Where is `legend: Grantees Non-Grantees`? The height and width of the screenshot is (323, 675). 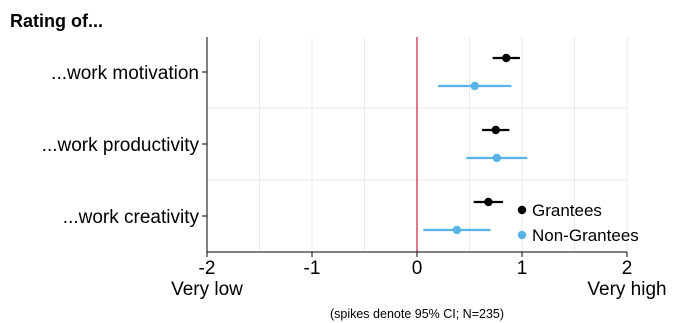 legend: Grantees Non-Grantees is located at coordinates (578, 223).